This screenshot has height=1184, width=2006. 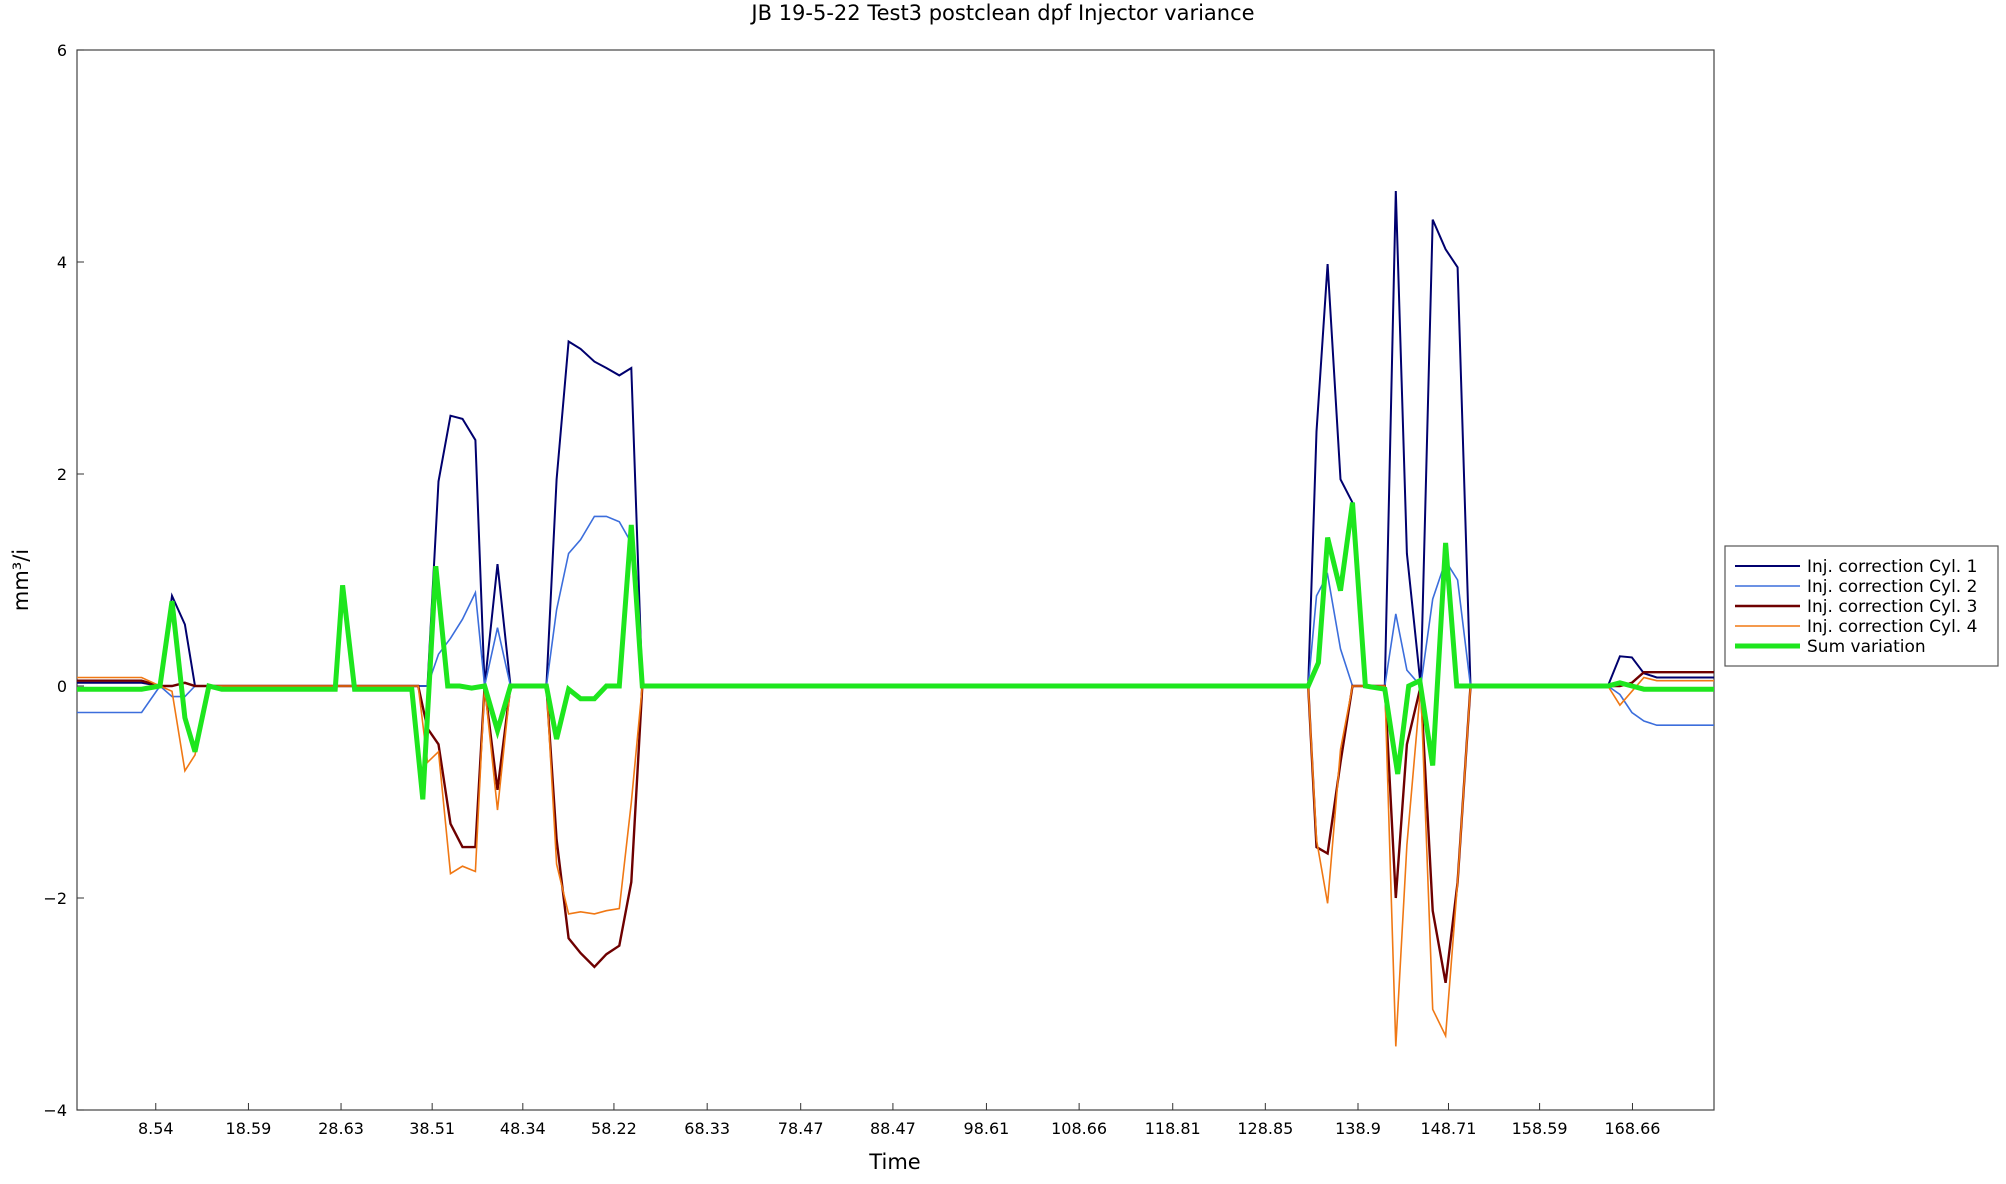 What do you see at coordinates (1632, 1128) in the screenshot?
I see `x-tick-label: 168.66` at bounding box center [1632, 1128].